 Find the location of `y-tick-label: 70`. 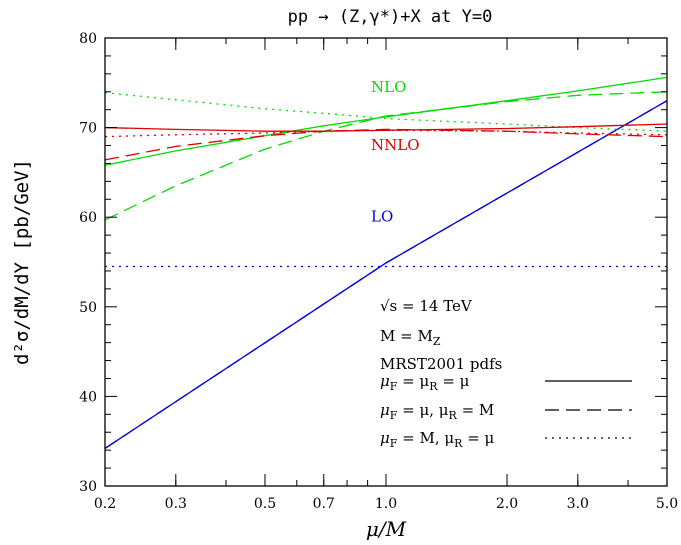

y-tick-label: 70 is located at coordinates (88, 129).